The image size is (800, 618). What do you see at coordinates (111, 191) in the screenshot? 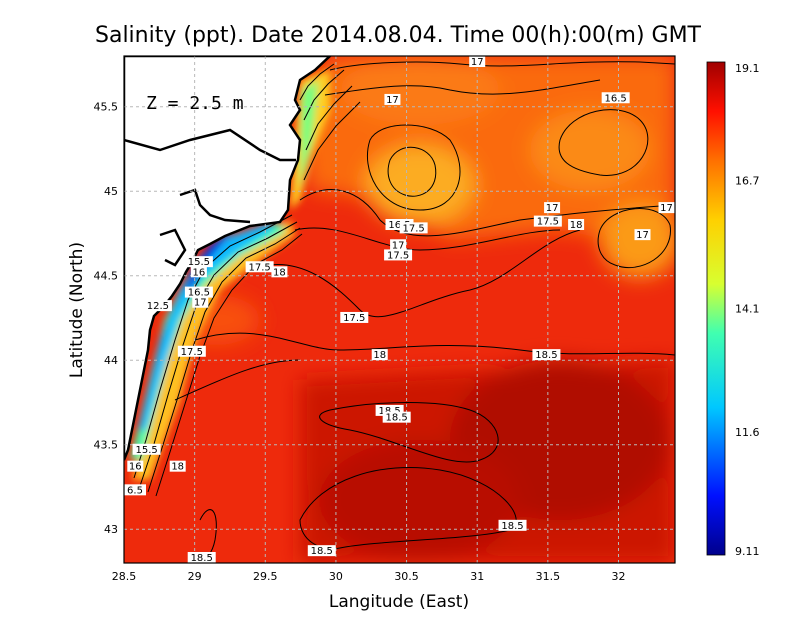
I see `y-tick-label: 45` at bounding box center [111, 191].